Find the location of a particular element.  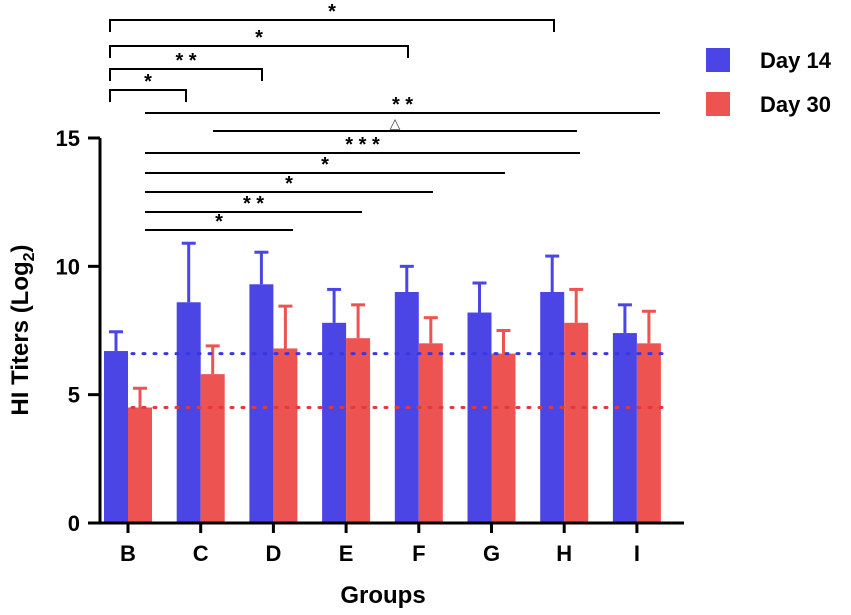

day30-significance-label: * * * is located at coordinates (362, 145).